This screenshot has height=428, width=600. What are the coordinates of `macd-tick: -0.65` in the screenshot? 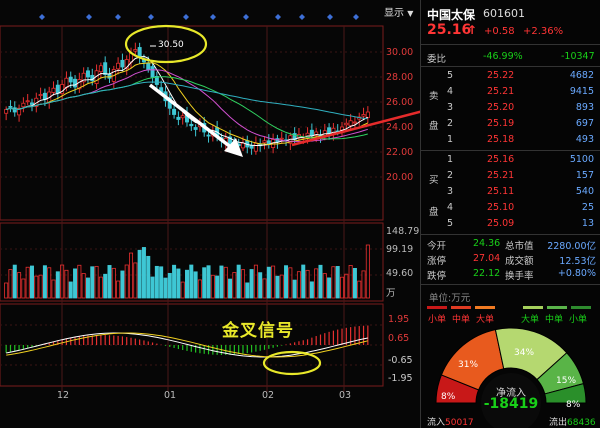 It's located at (400, 360).